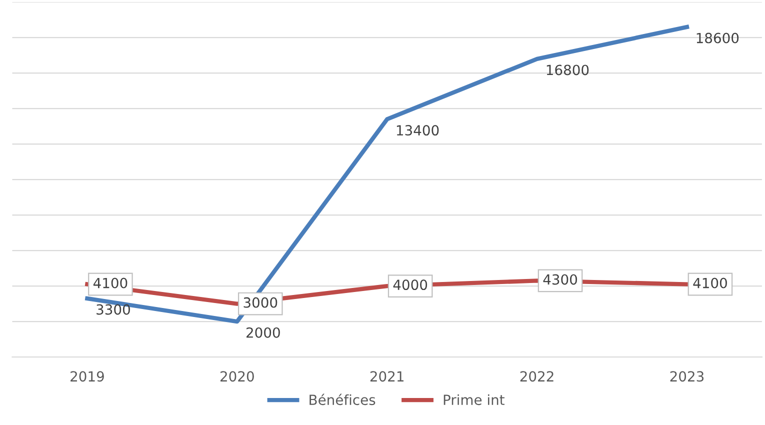 Image resolution: width=765 pixels, height=425 pixels. What do you see at coordinates (343, 400) in the screenshot?
I see `legend-label: Bénéfices` at bounding box center [343, 400].